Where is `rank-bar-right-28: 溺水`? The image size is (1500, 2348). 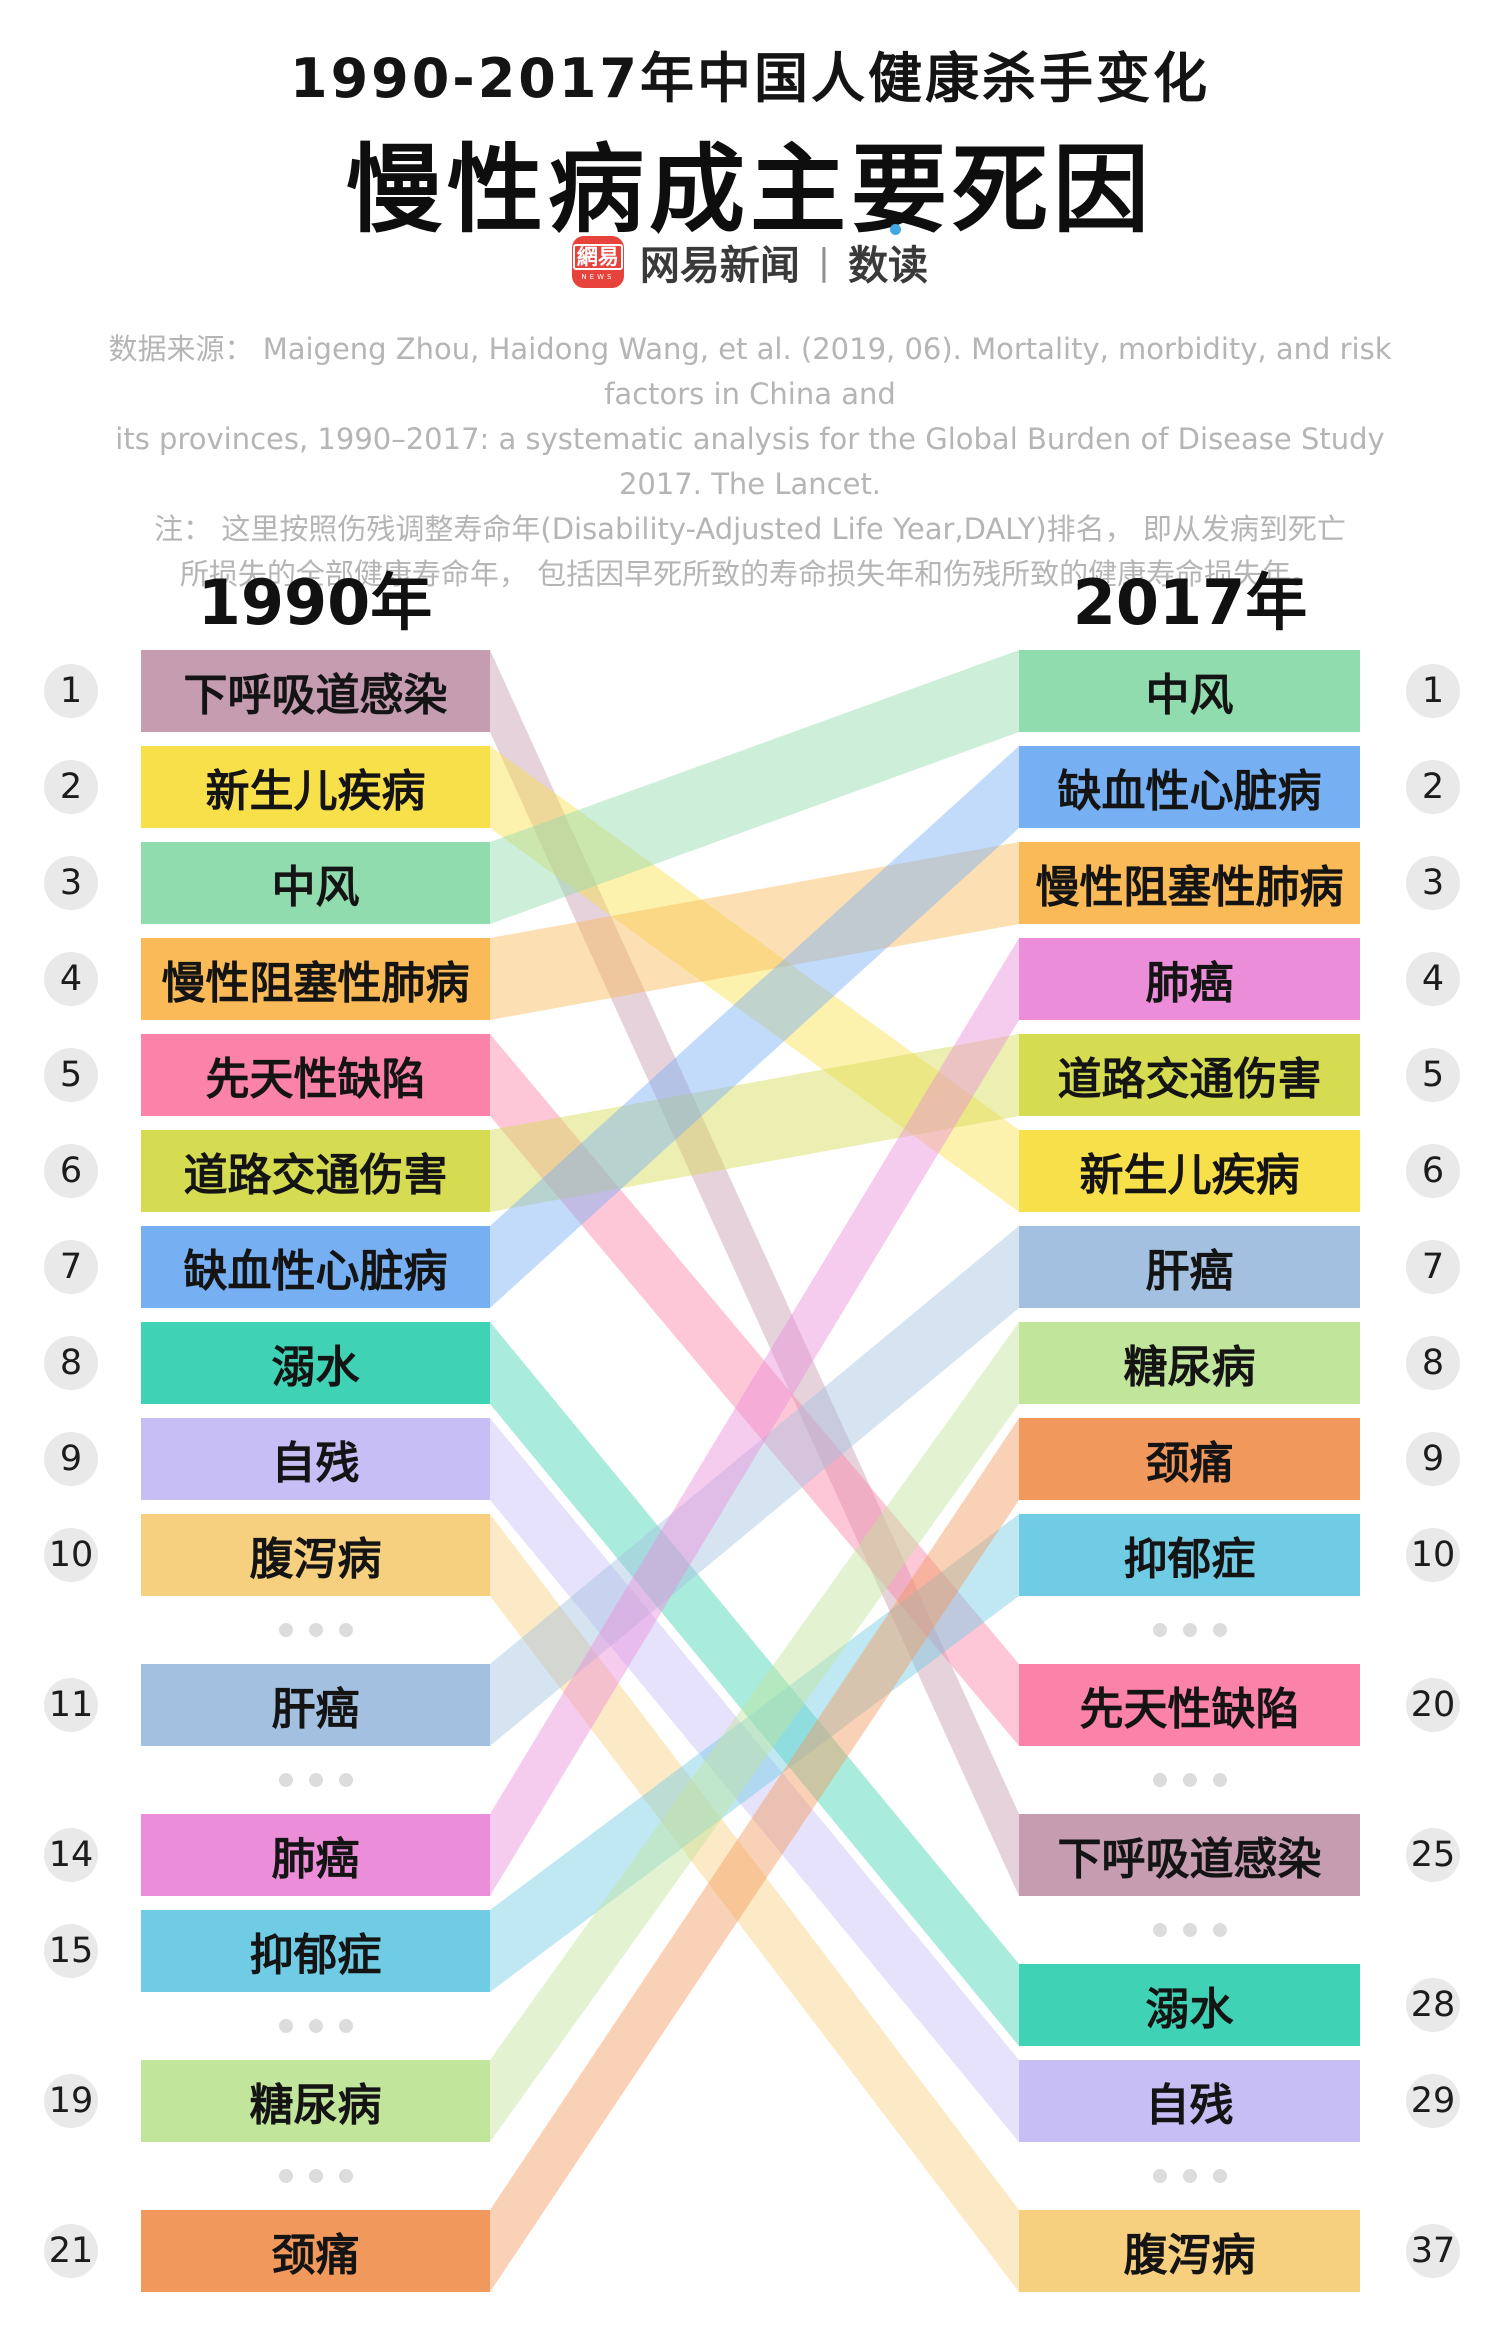 rank-bar-right-28: 溺水 is located at coordinates (1189, 2005).